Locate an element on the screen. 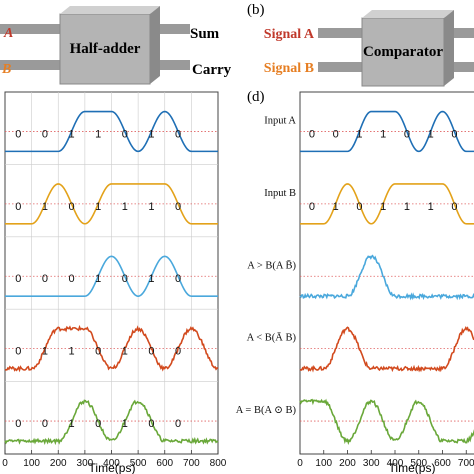 The height and width of the screenshot is (474, 474). half-adder-box-top is located at coordinates (110, 10).